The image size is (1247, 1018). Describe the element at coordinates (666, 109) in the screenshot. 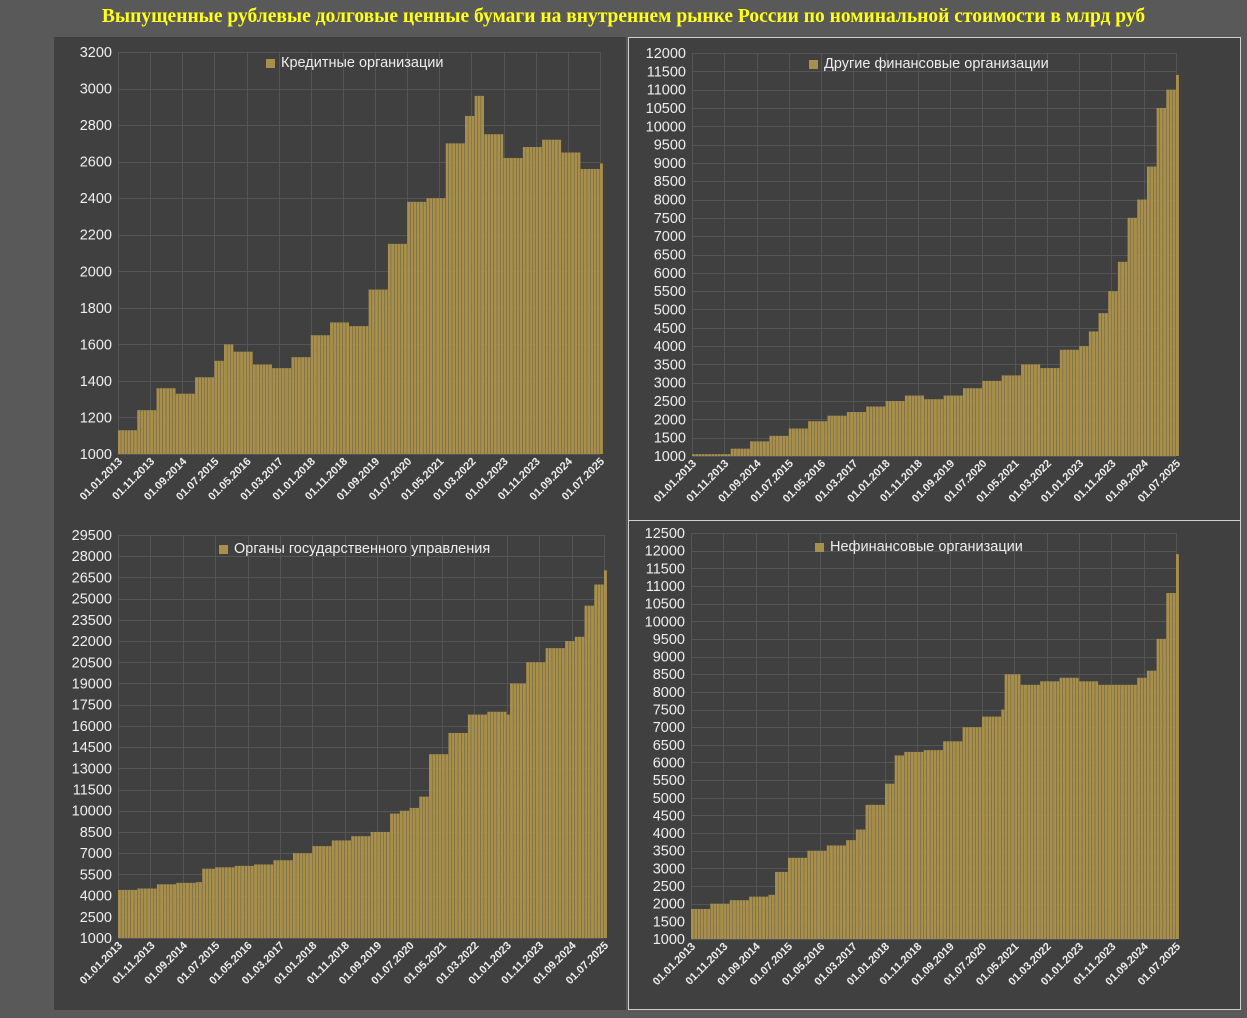

I see `y-tick-label: 10500` at that location.